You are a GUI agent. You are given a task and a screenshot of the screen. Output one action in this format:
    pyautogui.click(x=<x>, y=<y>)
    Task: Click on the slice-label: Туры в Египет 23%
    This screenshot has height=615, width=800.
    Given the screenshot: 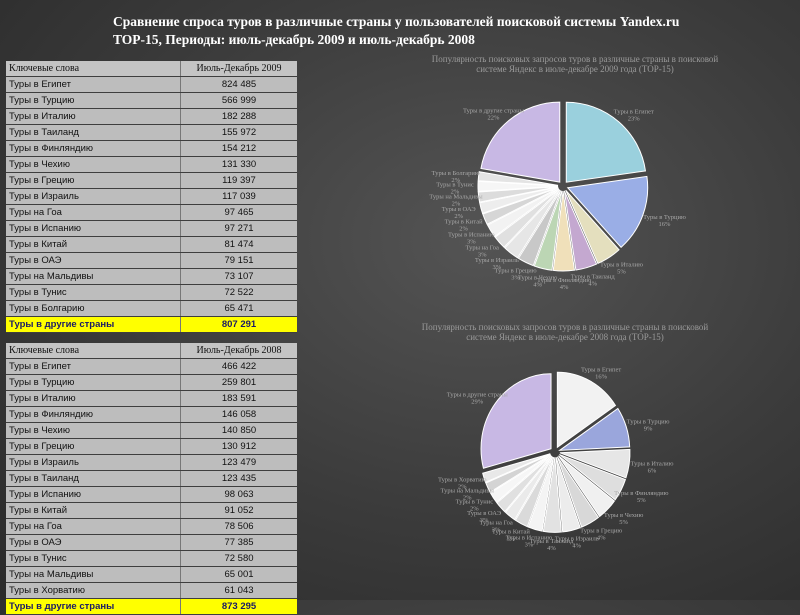 What is the action you would take?
    pyautogui.click(x=634, y=115)
    